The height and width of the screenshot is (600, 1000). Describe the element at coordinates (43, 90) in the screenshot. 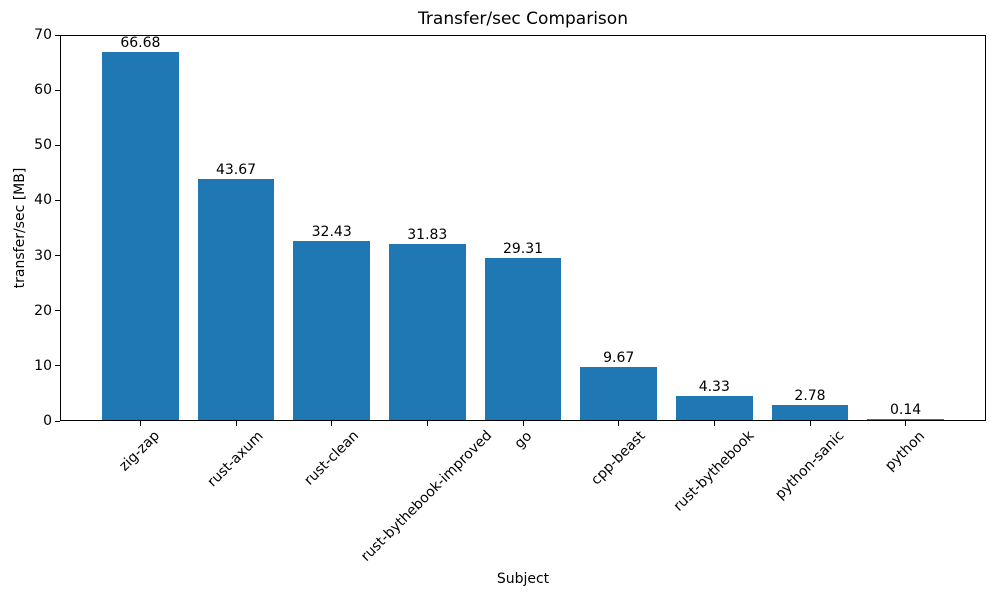

I see `y-tick-label: 60` at that location.